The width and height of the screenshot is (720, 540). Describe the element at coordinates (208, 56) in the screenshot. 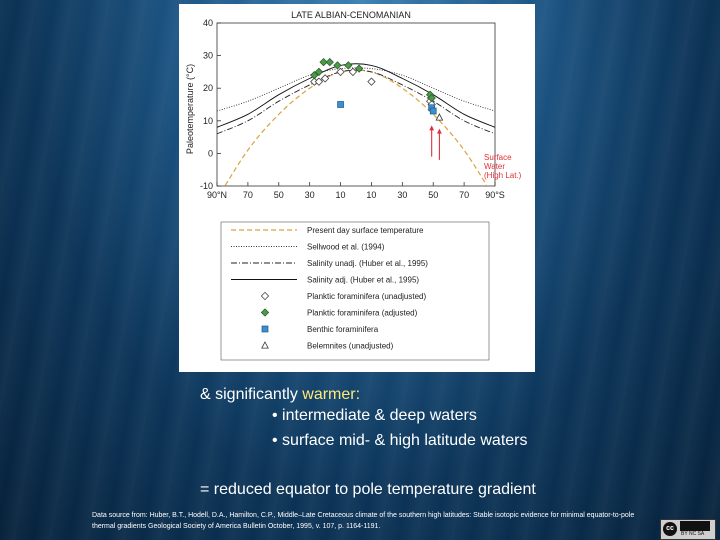

I see `y-tick-label: 30` at that location.